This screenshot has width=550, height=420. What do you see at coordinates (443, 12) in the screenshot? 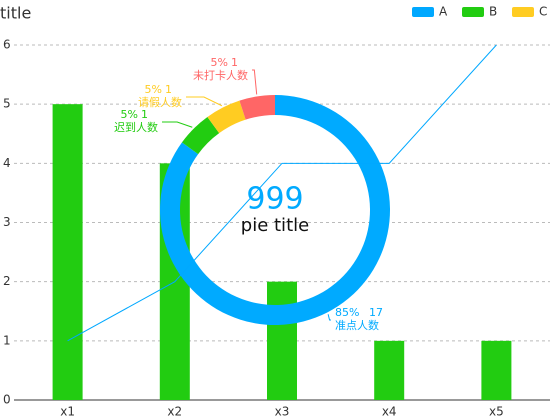
I see `legend-label: A` at bounding box center [443, 12].